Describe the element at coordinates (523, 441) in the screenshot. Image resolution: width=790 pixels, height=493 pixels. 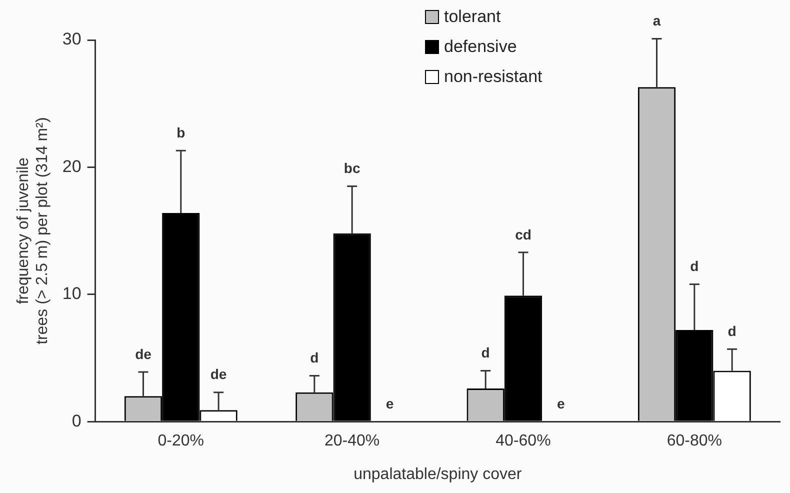
I see `x-tick-label: 40-60%` at that location.